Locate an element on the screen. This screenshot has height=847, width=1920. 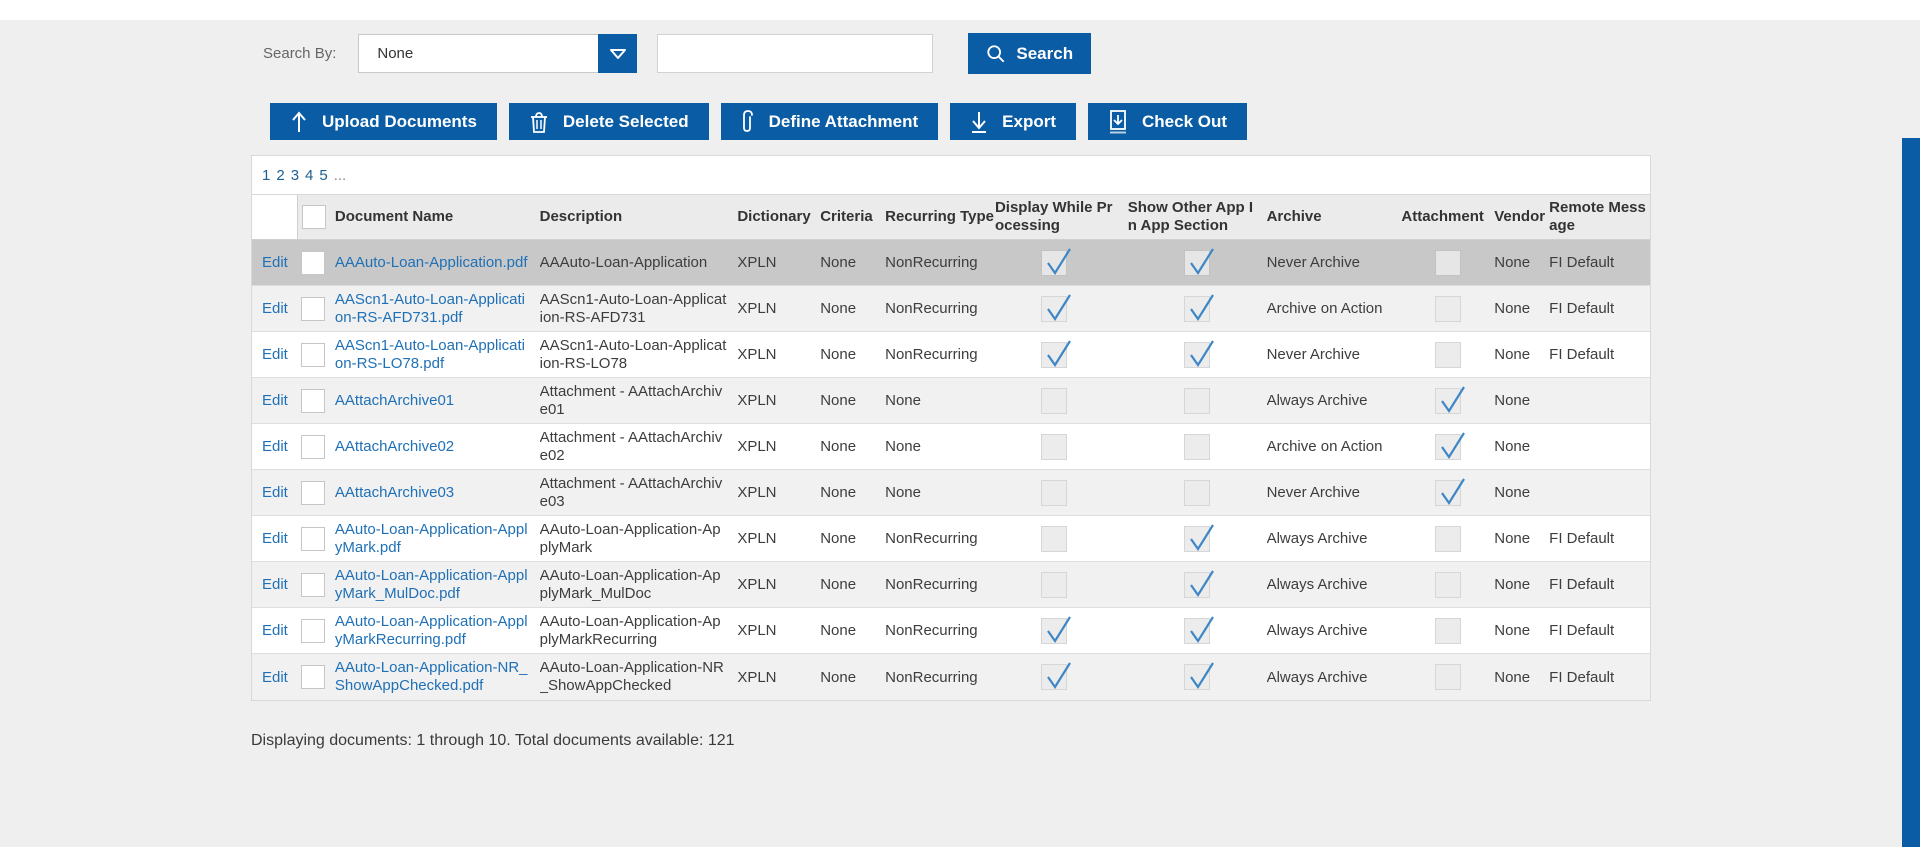
paperclip-icon is located at coordinates (748, 121).